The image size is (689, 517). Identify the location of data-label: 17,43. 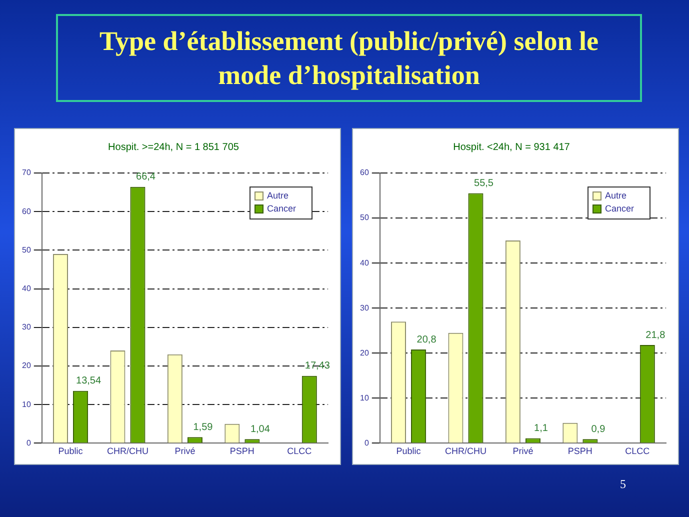
(317, 366).